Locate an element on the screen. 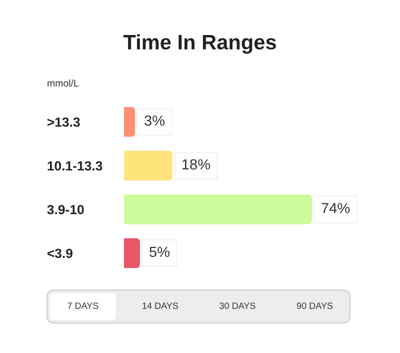  text: 7 DAYS is located at coordinates (83, 305).